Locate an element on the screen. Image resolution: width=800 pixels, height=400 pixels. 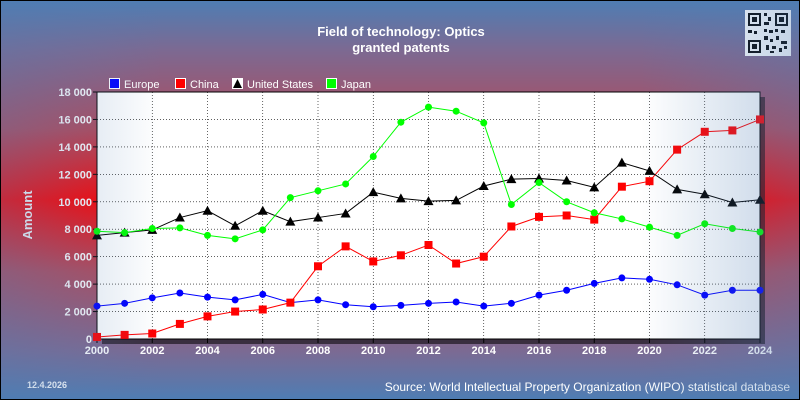
y-tick-label: 8 000 is located at coordinates (78, 230).